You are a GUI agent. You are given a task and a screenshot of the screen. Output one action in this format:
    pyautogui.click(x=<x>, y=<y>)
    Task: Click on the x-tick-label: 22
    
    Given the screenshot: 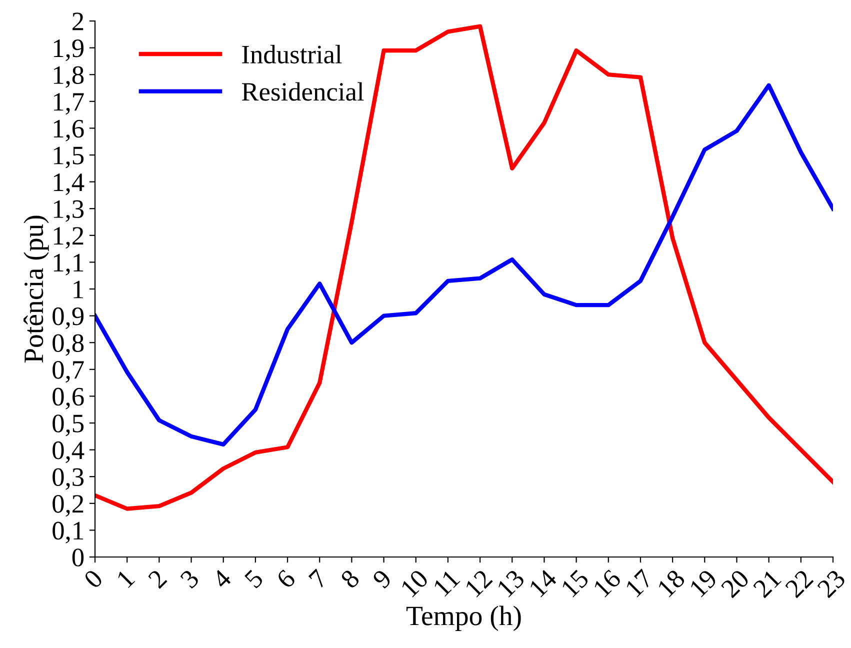 What is the action you would take?
    pyautogui.click(x=799, y=583)
    